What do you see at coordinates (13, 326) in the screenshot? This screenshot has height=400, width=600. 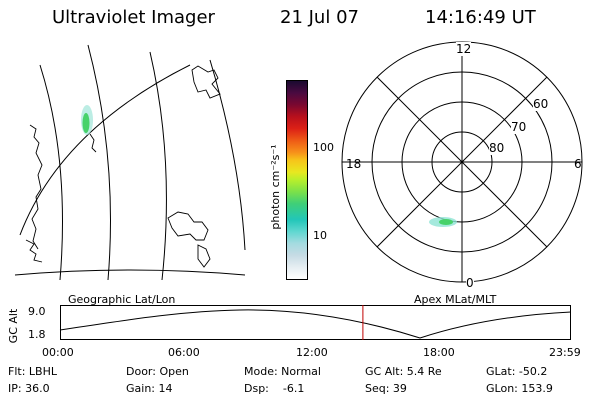 I see `altitude-axis-label: GC Alt` at bounding box center [13, 326].